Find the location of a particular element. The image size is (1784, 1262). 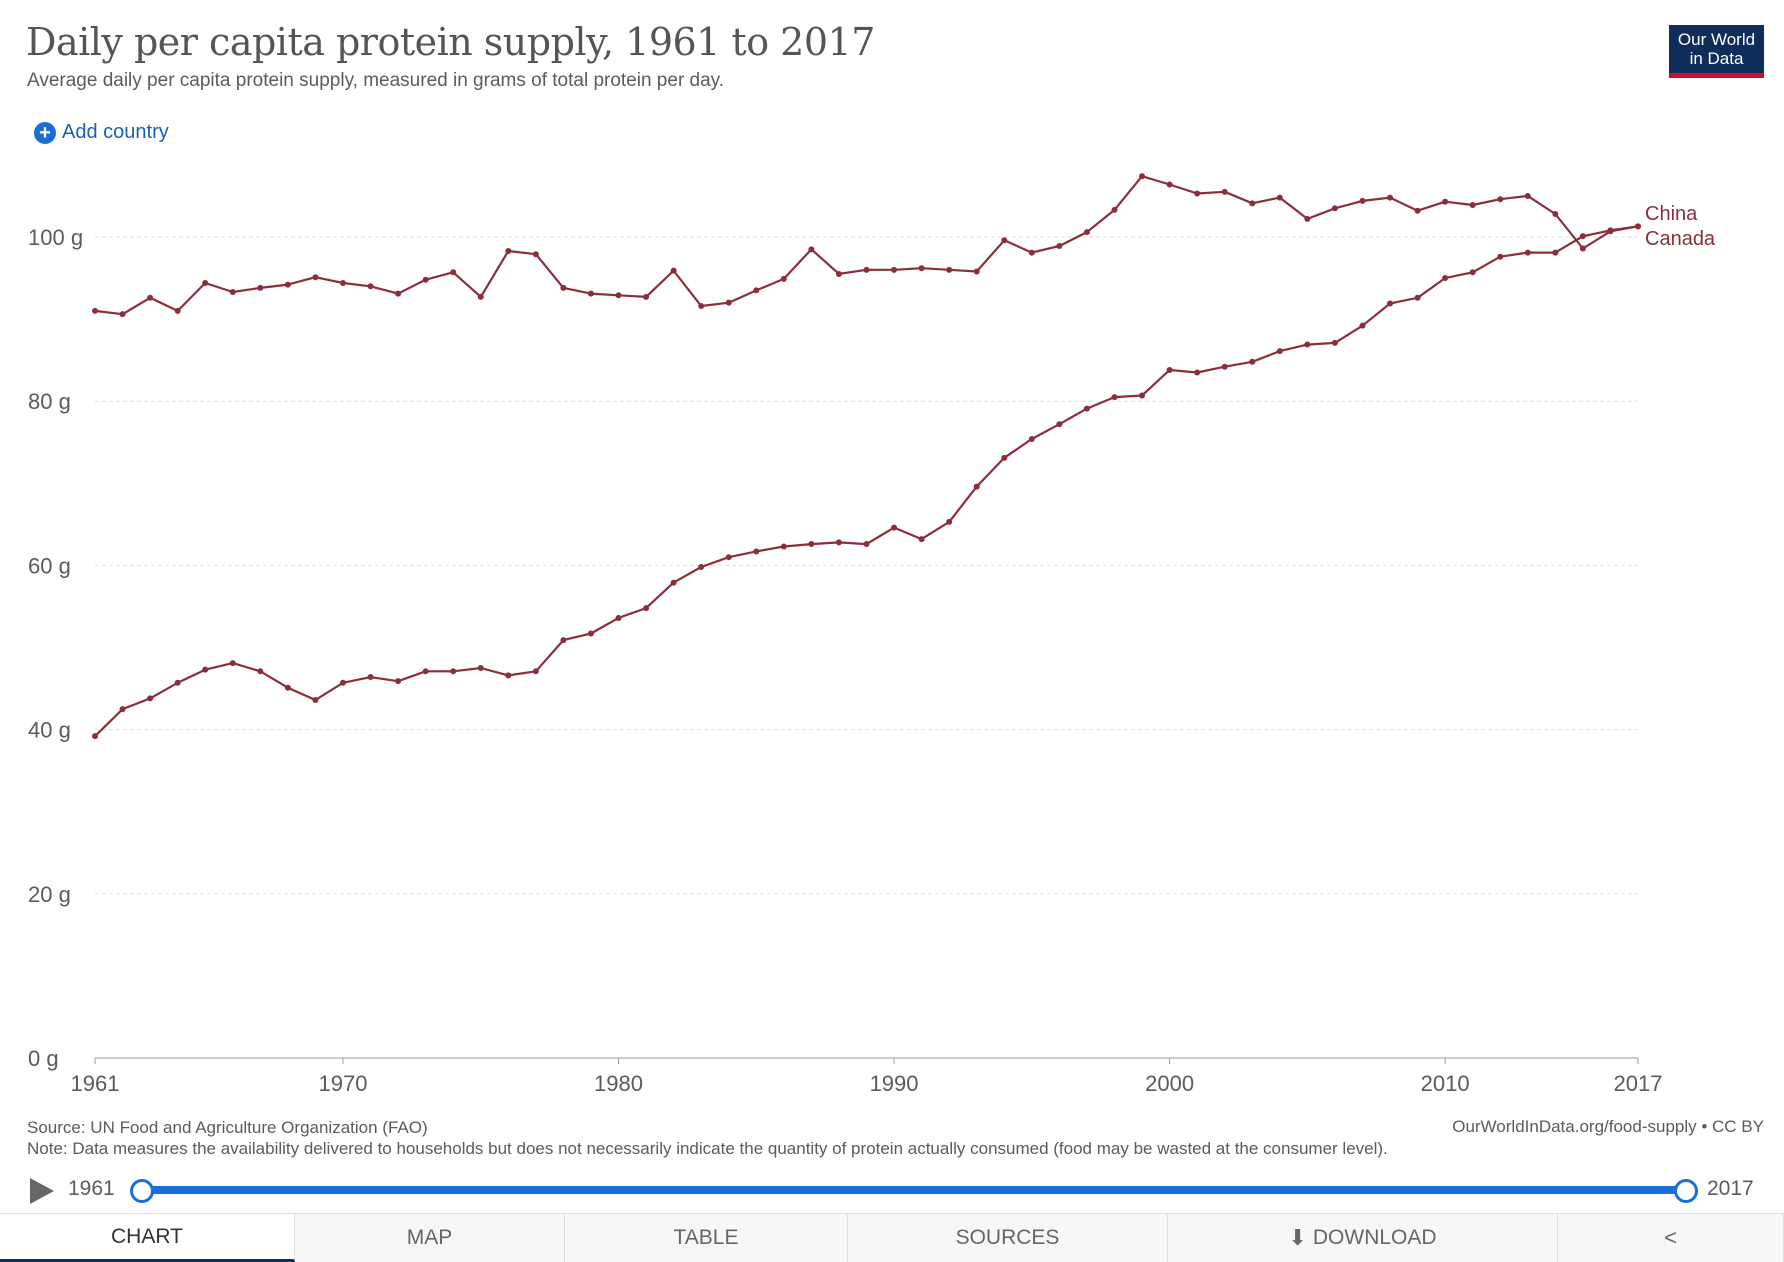

timeline-end-handle is located at coordinates (1686, 1191).